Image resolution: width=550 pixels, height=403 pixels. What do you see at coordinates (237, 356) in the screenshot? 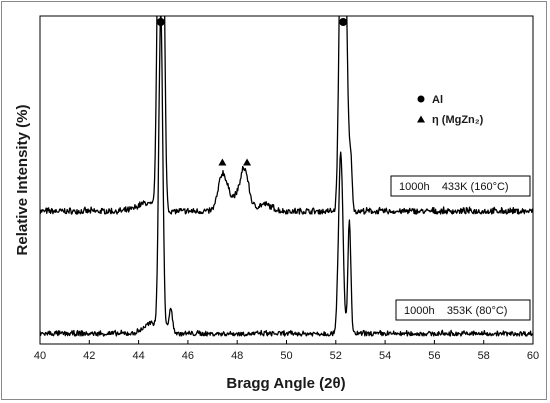
I see `x-tick-label: 48` at bounding box center [237, 356].